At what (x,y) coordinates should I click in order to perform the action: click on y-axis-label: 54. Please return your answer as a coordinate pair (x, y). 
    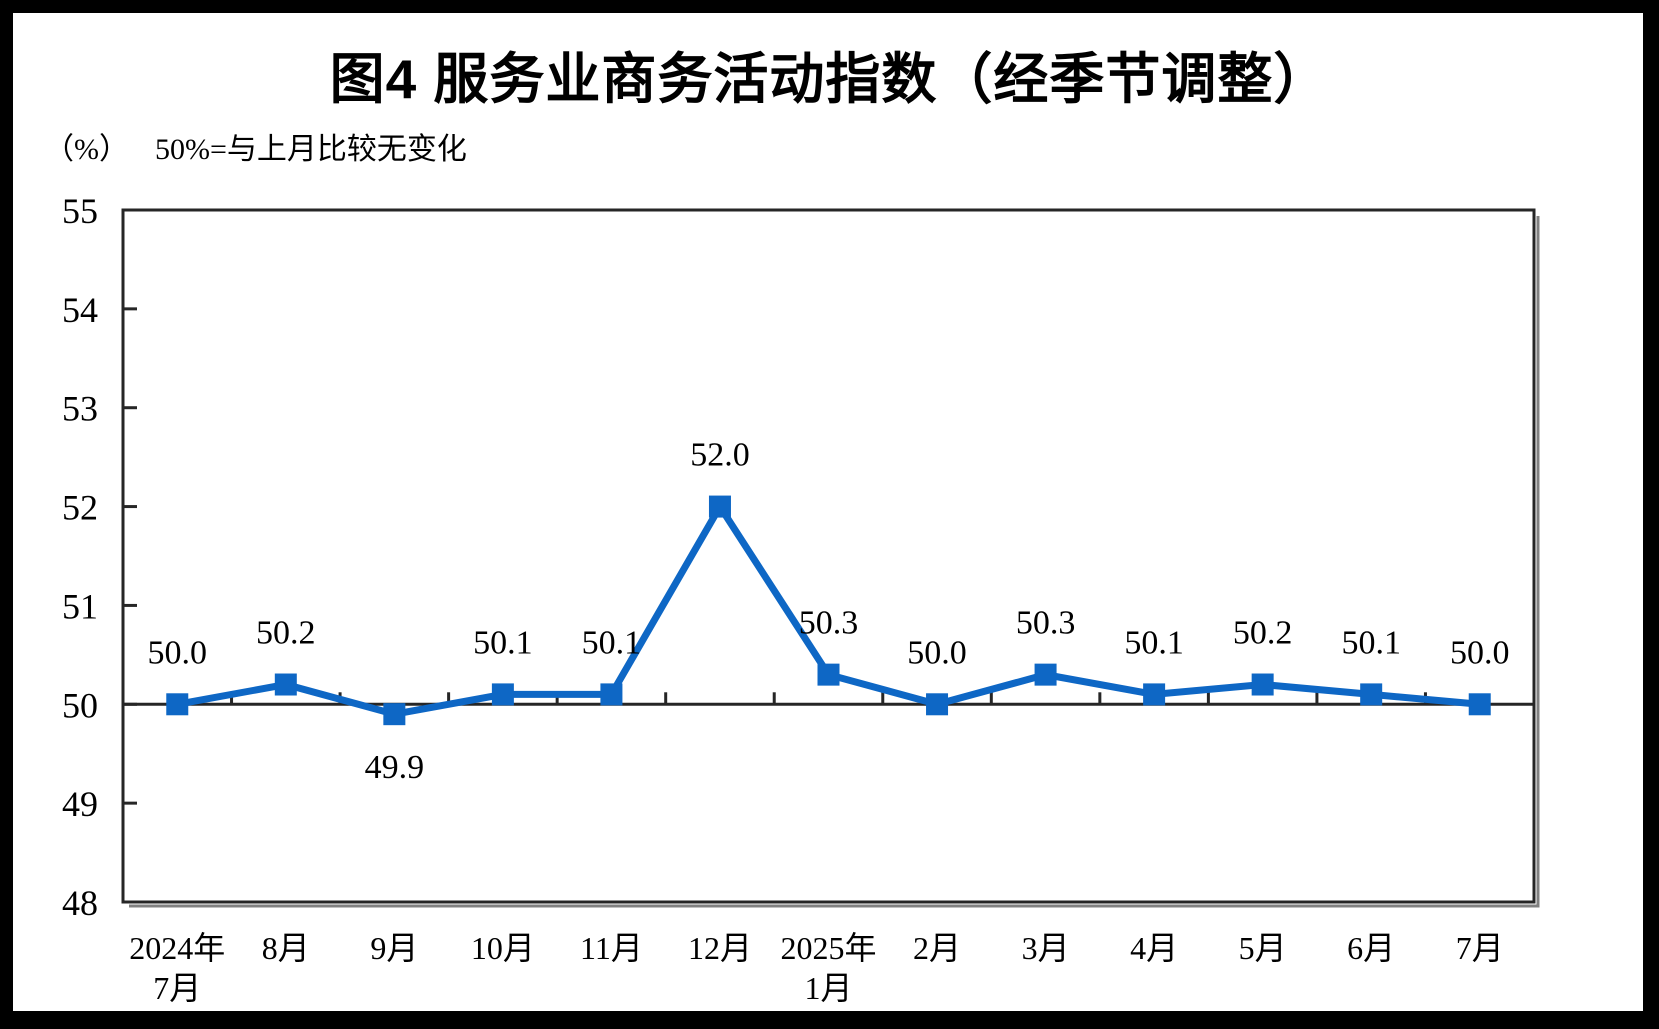
    Looking at the image, I should click on (80, 310).